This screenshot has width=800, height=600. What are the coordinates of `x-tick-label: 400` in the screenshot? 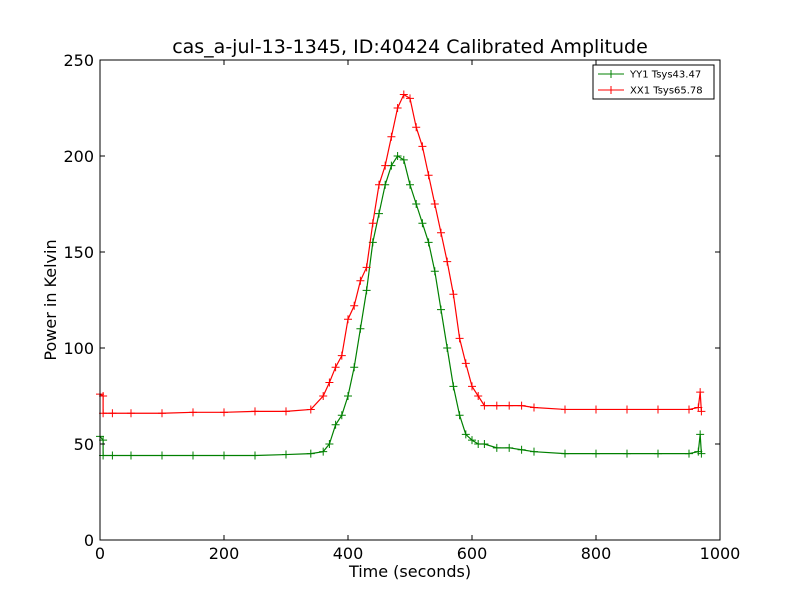 It's located at (348, 553).